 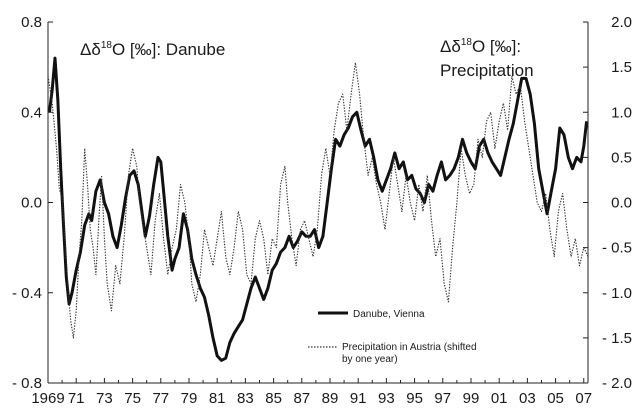 I want to click on right-tick-label: 1.5, so click(x=621, y=67).